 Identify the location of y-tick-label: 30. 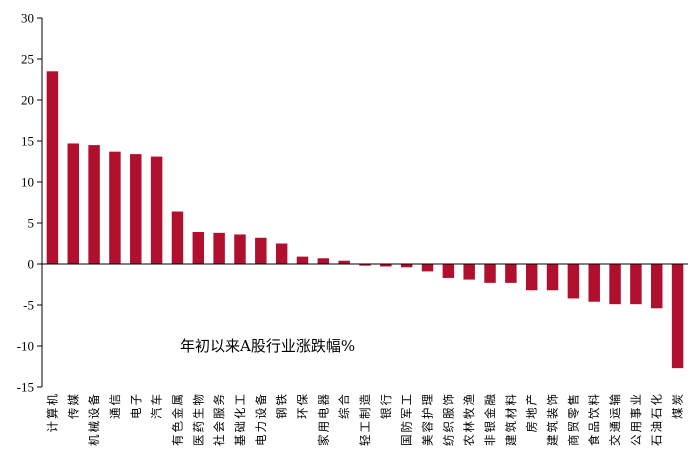
(27, 18).